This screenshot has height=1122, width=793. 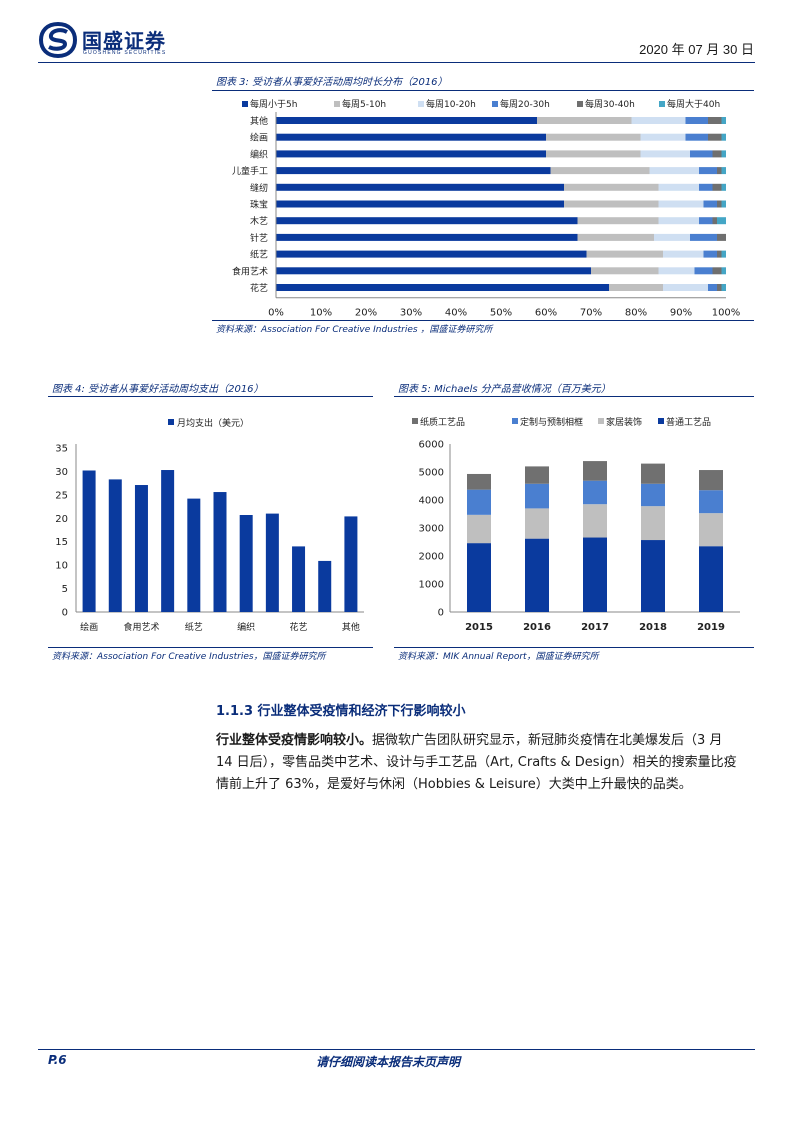 What do you see at coordinates (693, 104) in the screenshot?
I see `legend-label-5: 每周大于40h` at bounding box center [693, 104].